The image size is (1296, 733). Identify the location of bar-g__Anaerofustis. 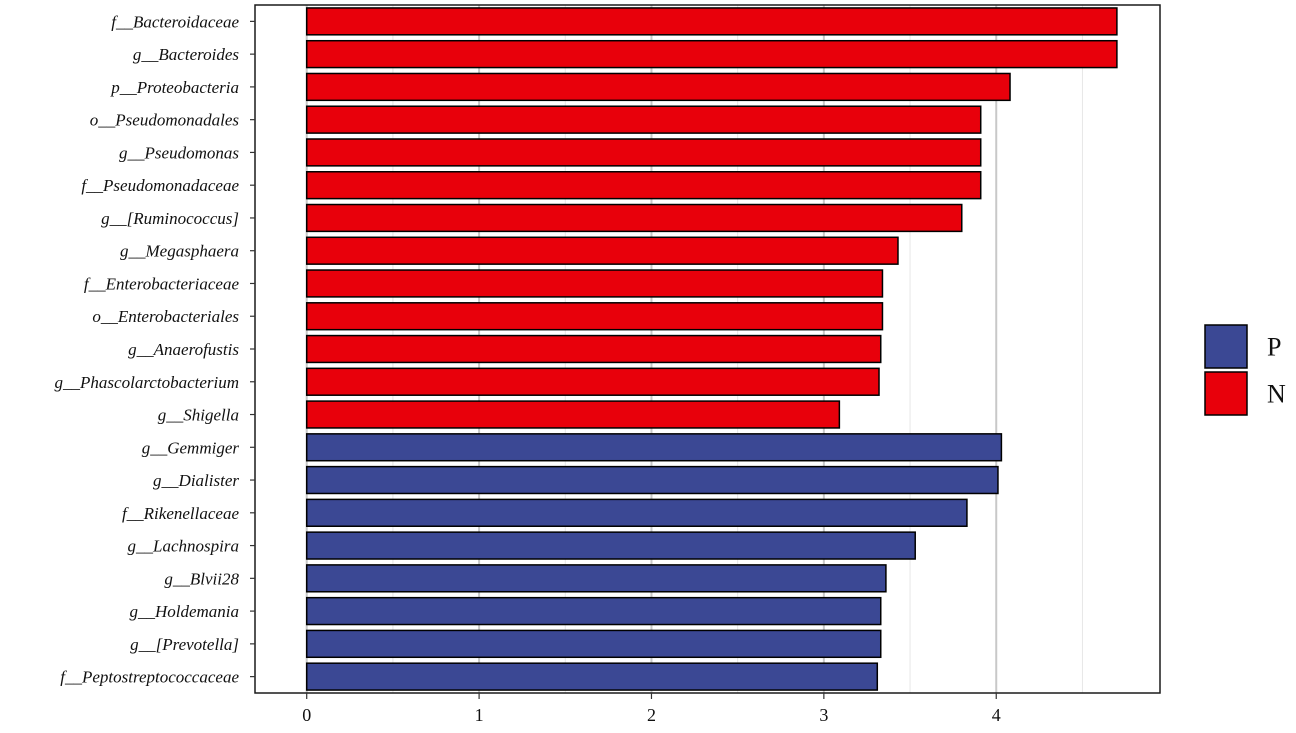
(593, 349).